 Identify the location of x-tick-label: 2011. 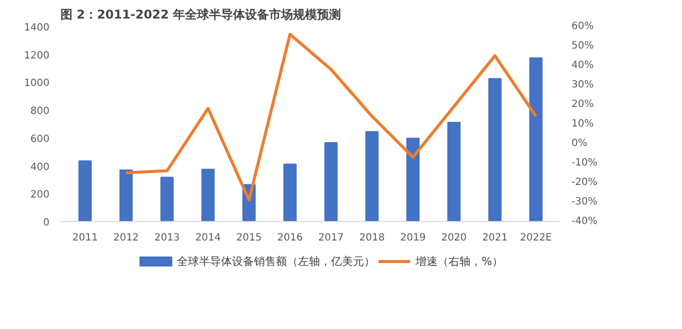
(85, 238).